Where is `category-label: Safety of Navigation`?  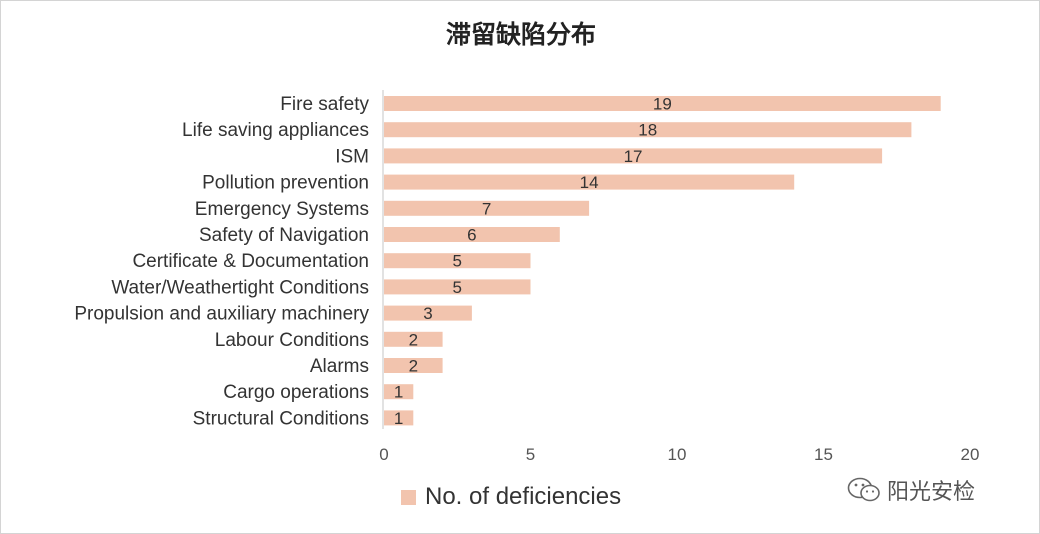 category-label: Safety of Navigation is located at coordinates (284, 235).